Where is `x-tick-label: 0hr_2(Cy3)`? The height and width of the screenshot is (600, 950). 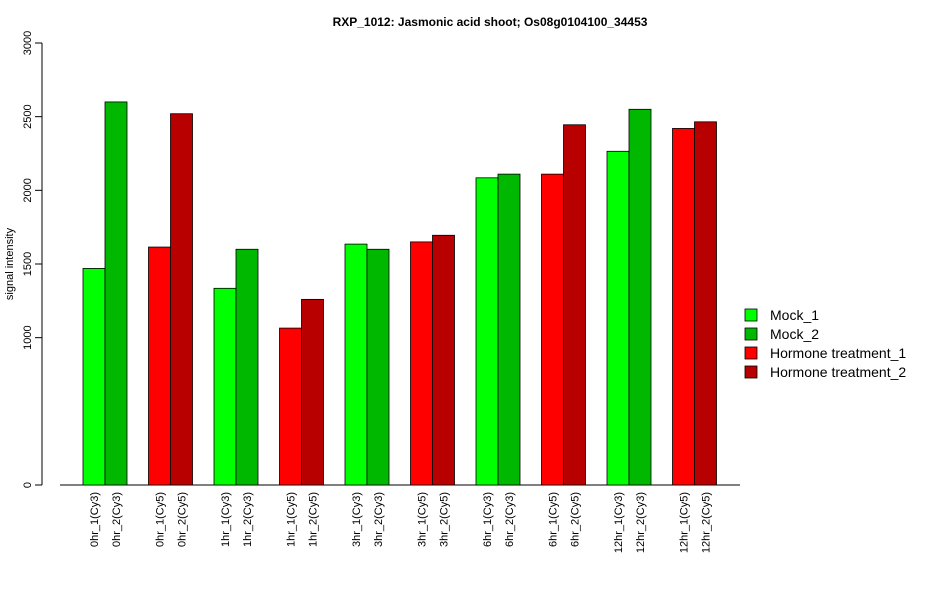
x-tick-label: 0hr_2(Cy3) is located at coordinates (117, 519).